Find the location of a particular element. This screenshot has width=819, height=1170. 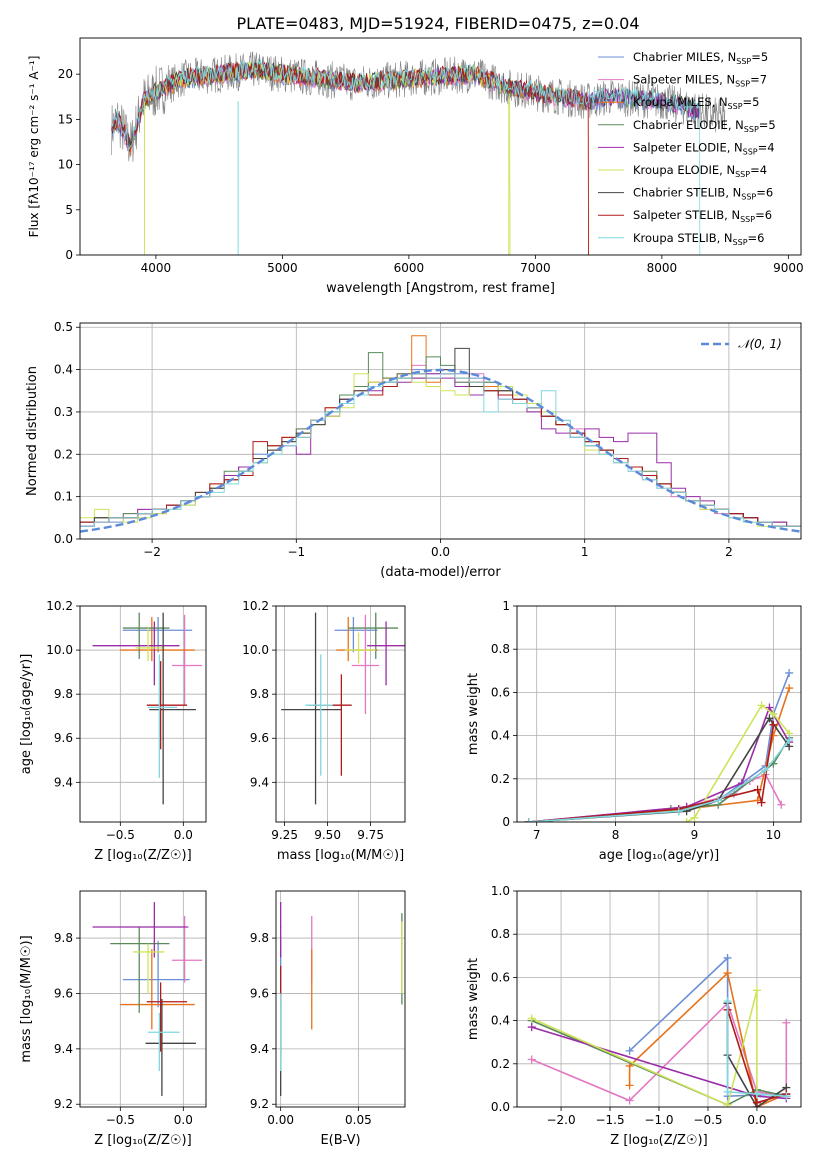

y-tick-label: 10.2 is located at coordinates (59, 606).